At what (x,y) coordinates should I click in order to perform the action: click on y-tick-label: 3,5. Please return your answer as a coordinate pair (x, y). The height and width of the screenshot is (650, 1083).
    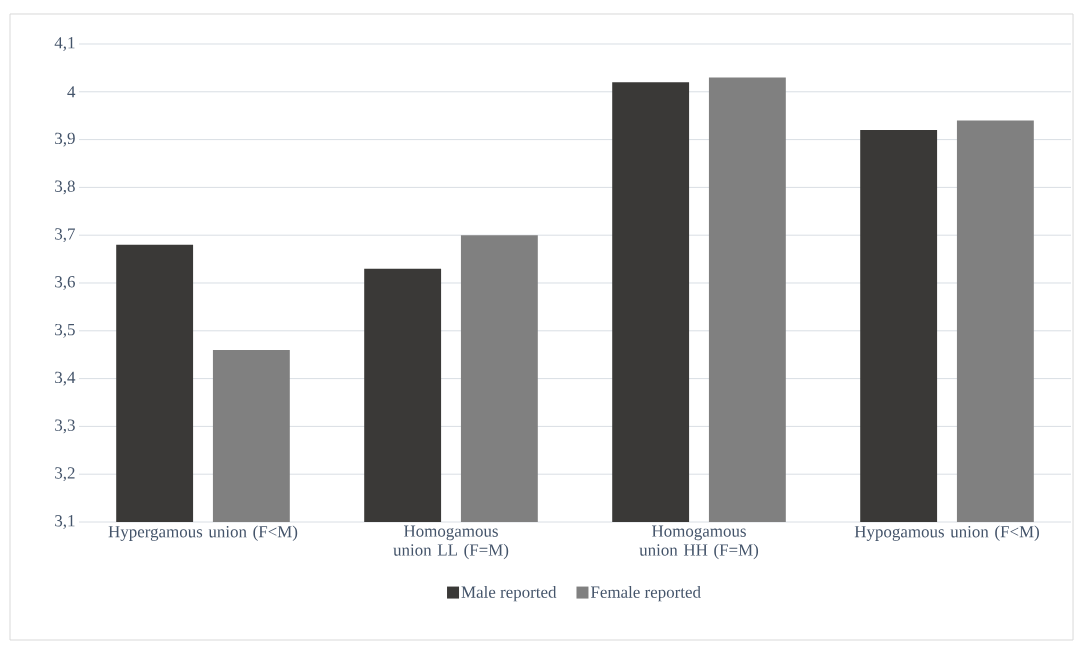
    Looking at the image, I should click on (65, 330).